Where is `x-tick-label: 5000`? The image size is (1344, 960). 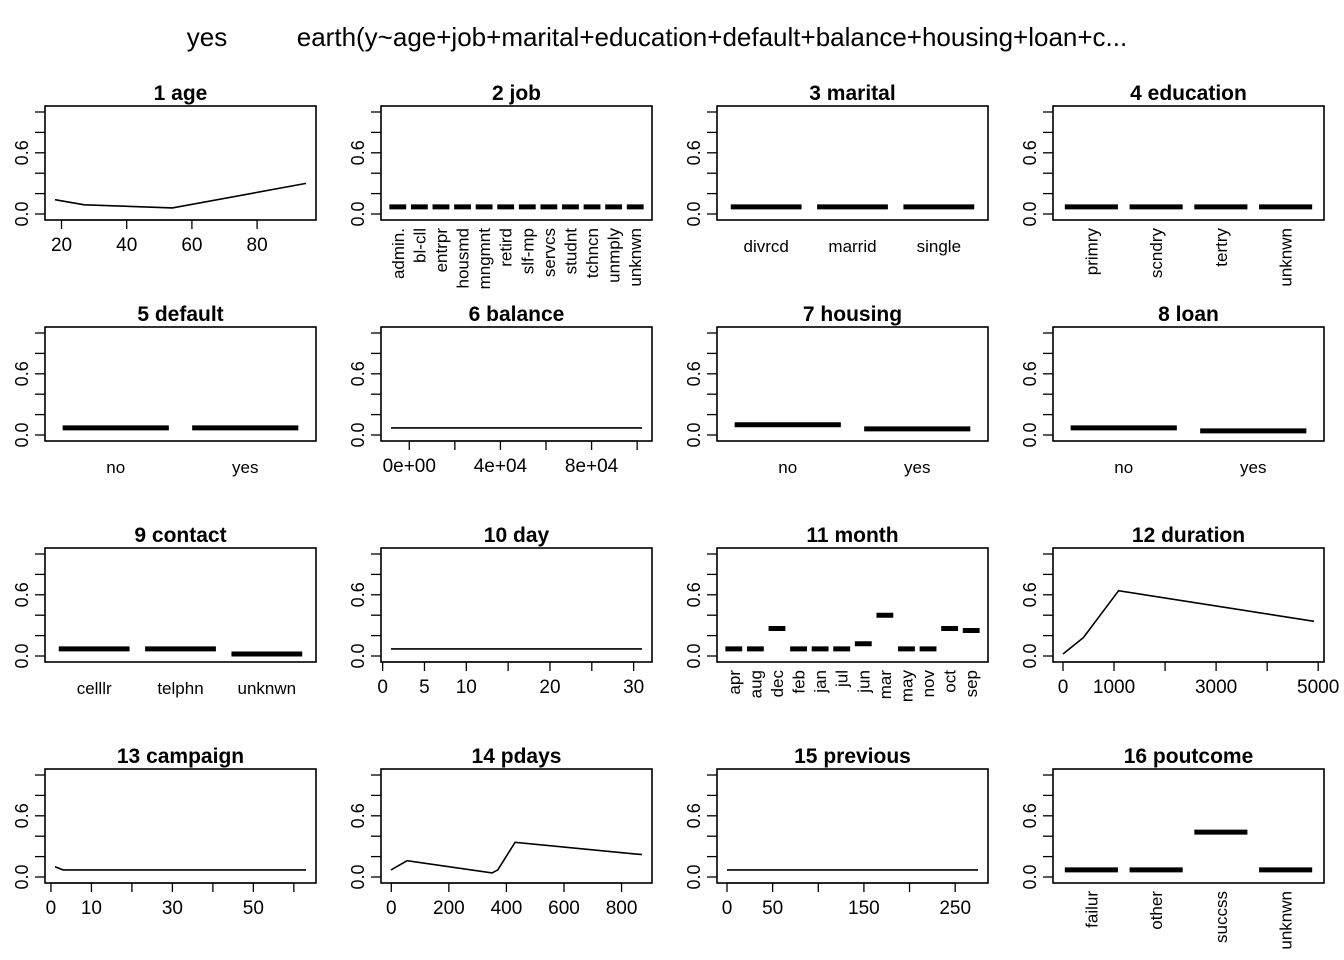 x-tick-label: 5000 is located at coordinates (1318, 687).